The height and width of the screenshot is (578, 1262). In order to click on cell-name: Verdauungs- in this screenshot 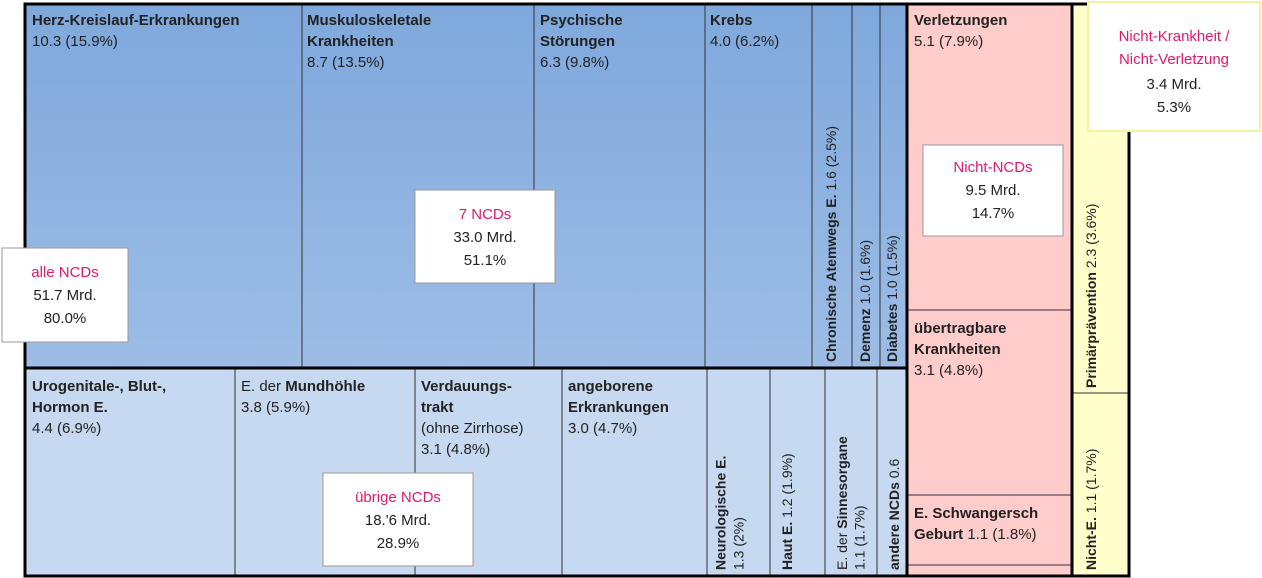, I will do `click(466, 386)`.